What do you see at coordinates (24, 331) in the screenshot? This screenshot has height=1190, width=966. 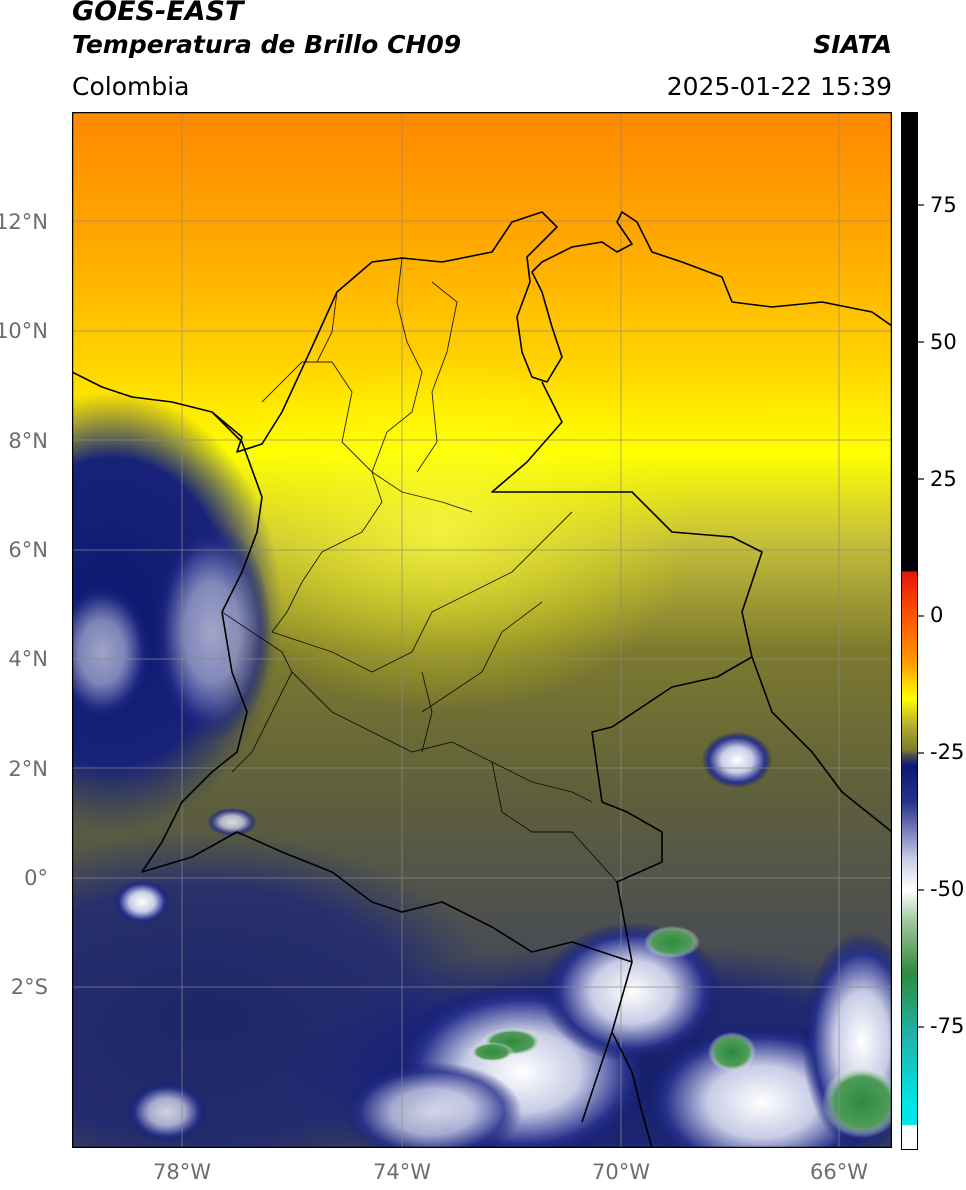 I see `lat-tick-10n: 10°N` at bounding box center [24, 331].